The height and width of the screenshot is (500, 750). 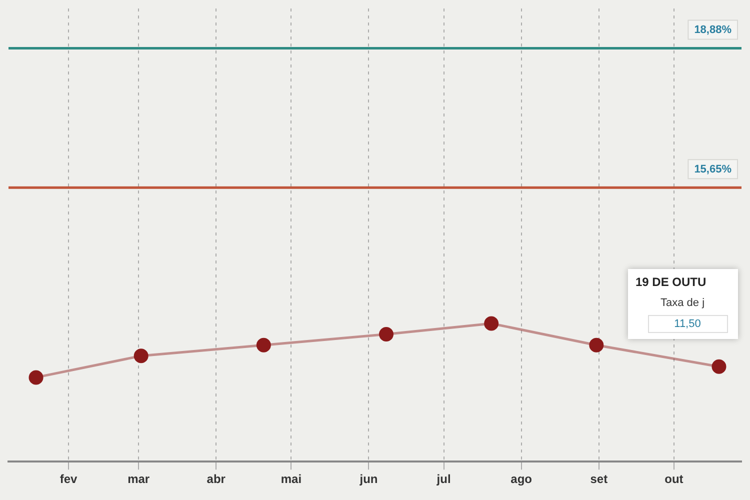 I want to click on tooltip-card: 19 DE OUTU Taxa de j 11,50, so click(x=683, y=303).